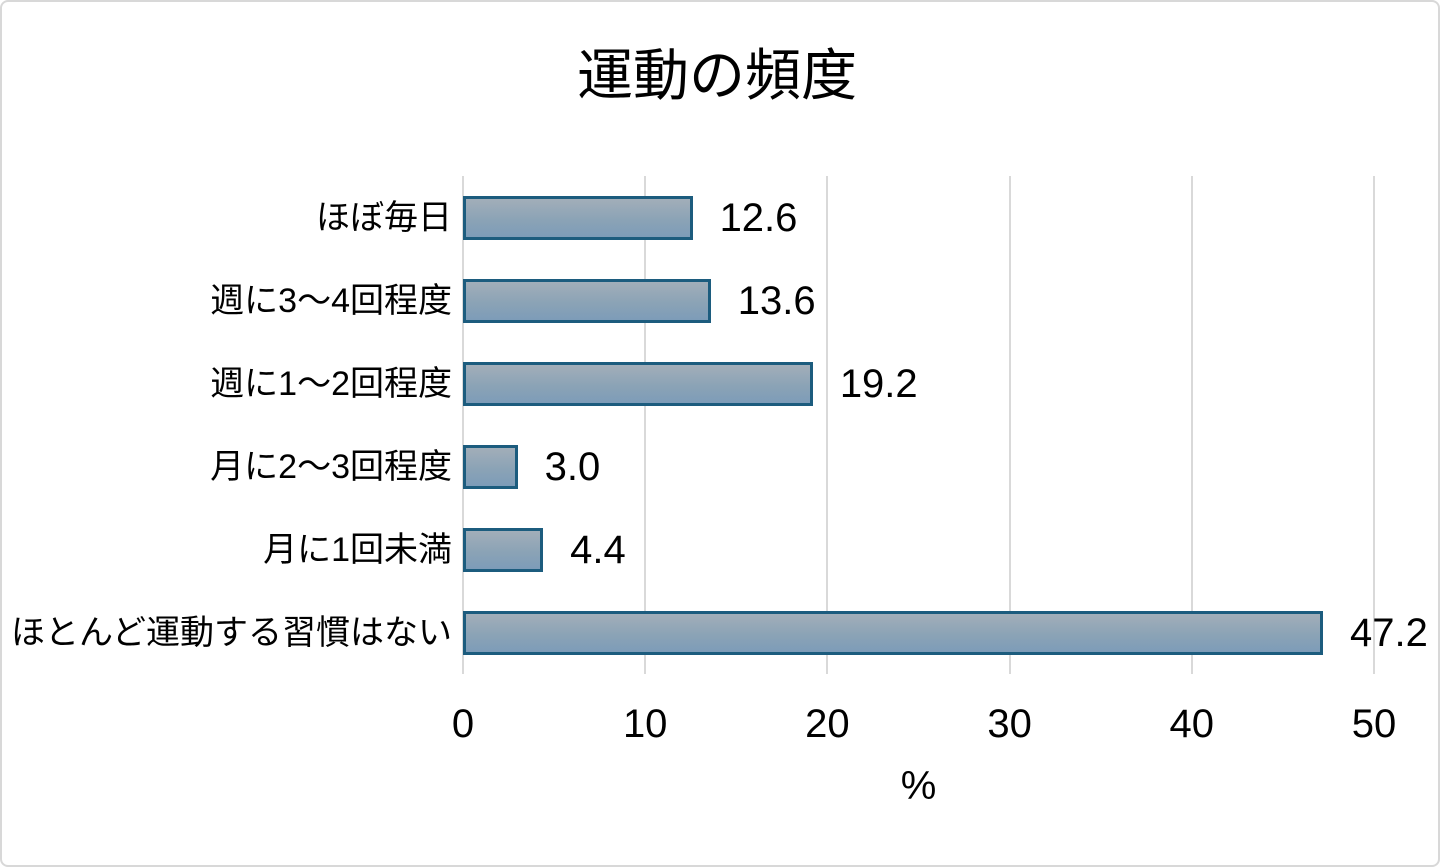 The width and height of the screenshot is (1440, 867). Describe the element at coordinates (1374, 724) in the screenshot. I see `x-tick-label: 50` at that location.